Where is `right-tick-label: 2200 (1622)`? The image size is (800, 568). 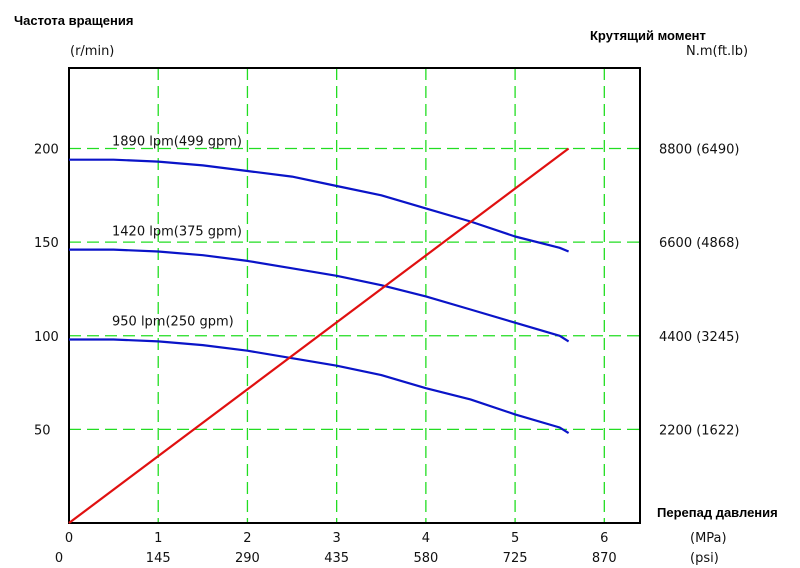 right-tick-label: 2200 (1622) is located at coordinates (699, 430).